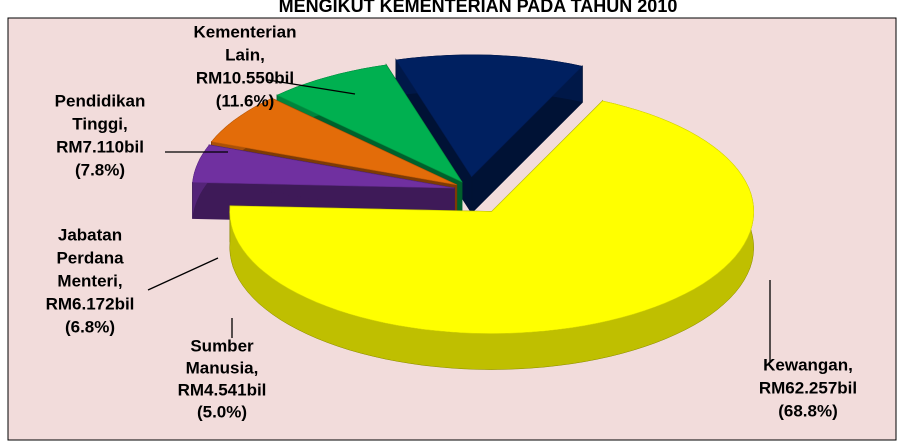 The height and width of the screenshot is (445, 905). I want to click on data-label: Sumber, so click(222, 345).